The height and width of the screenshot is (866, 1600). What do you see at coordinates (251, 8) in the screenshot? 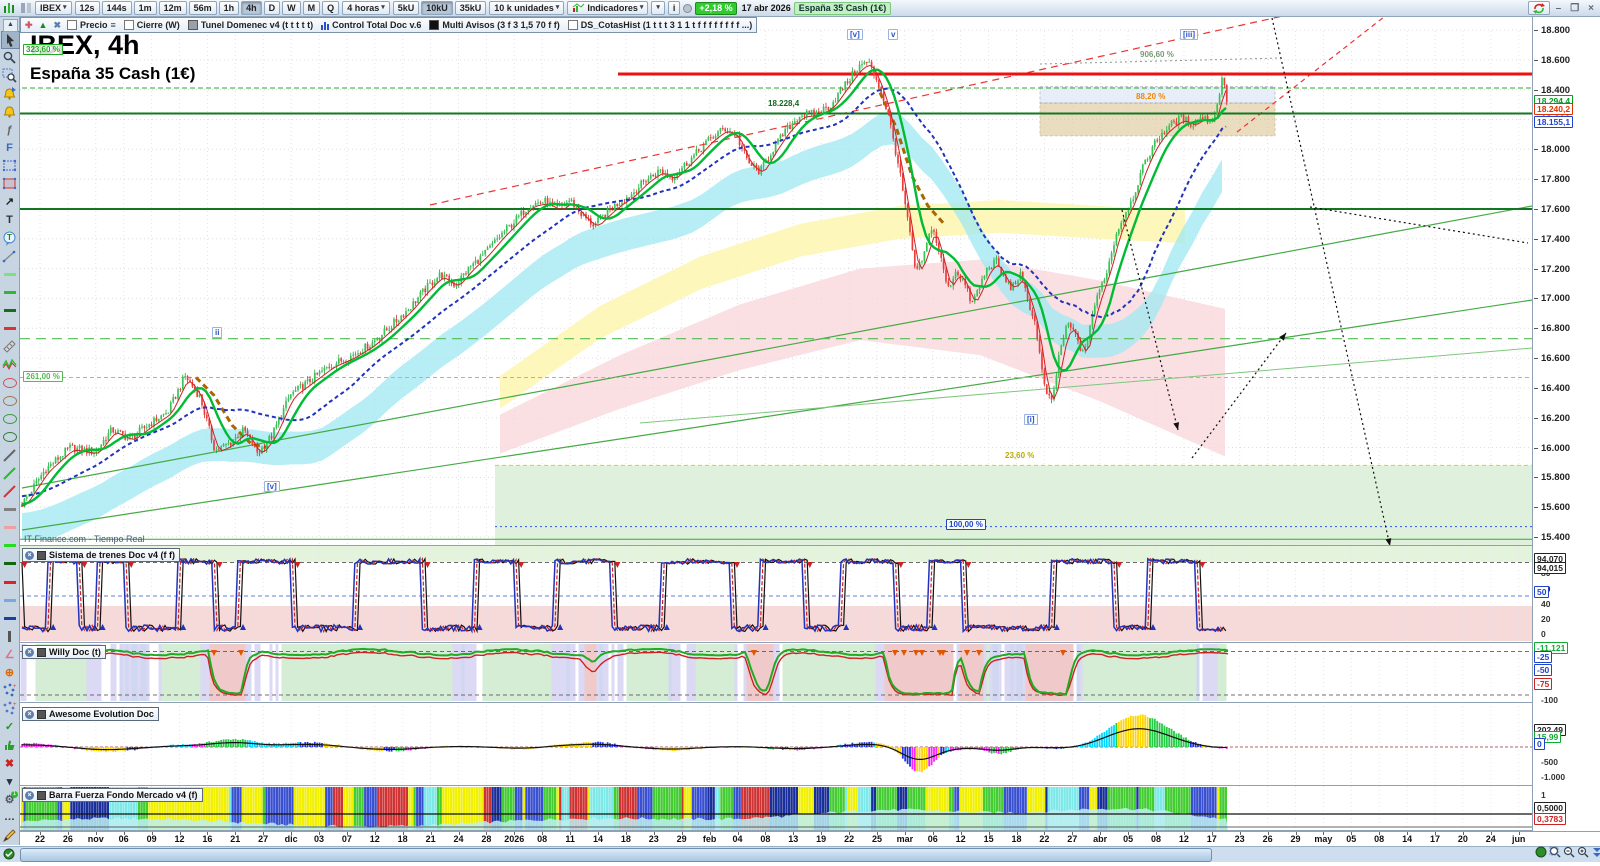
I see `timeframe-4h: 4h` at bounding box center [251, 8].